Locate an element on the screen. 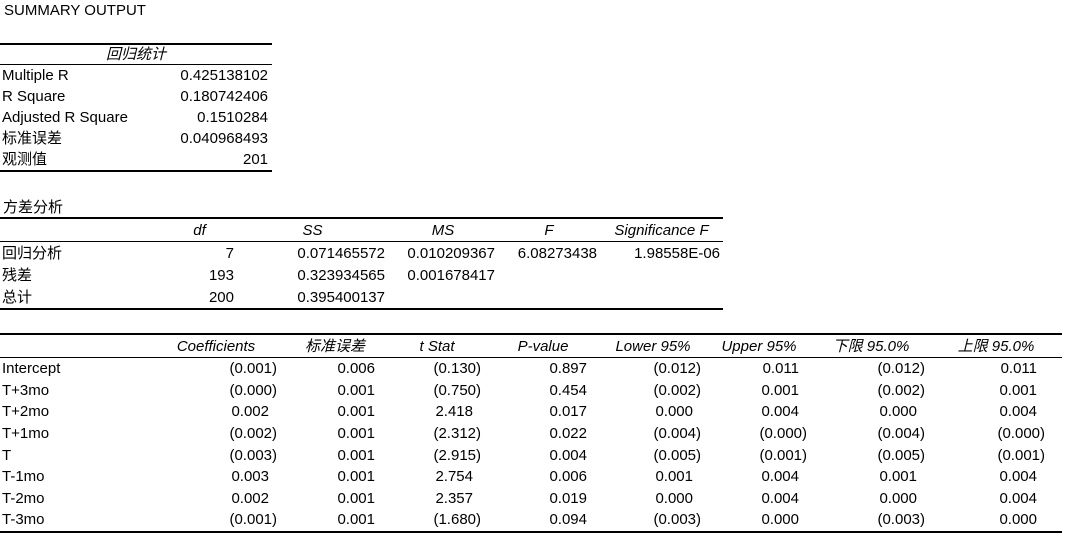  coef-column-header: Upper 95% is located at coordinates (759, 346).